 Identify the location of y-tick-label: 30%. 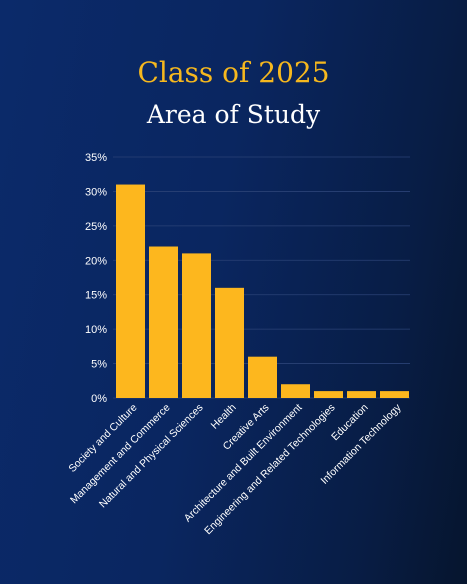
(96, 192).